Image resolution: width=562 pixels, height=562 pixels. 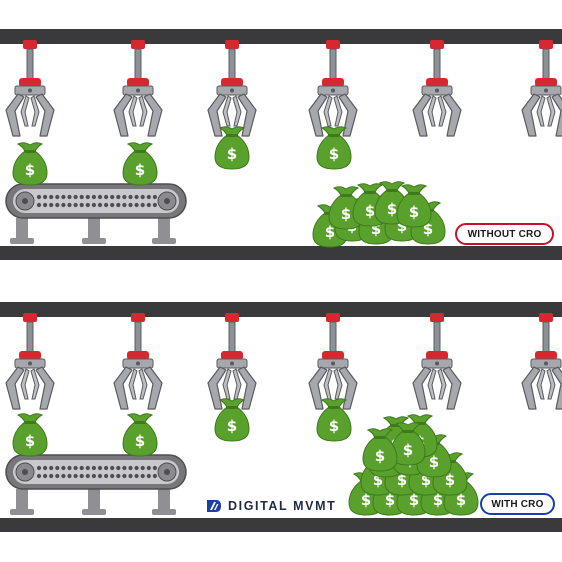 I want to click on money-pile-small, so click(x=379, y=214).